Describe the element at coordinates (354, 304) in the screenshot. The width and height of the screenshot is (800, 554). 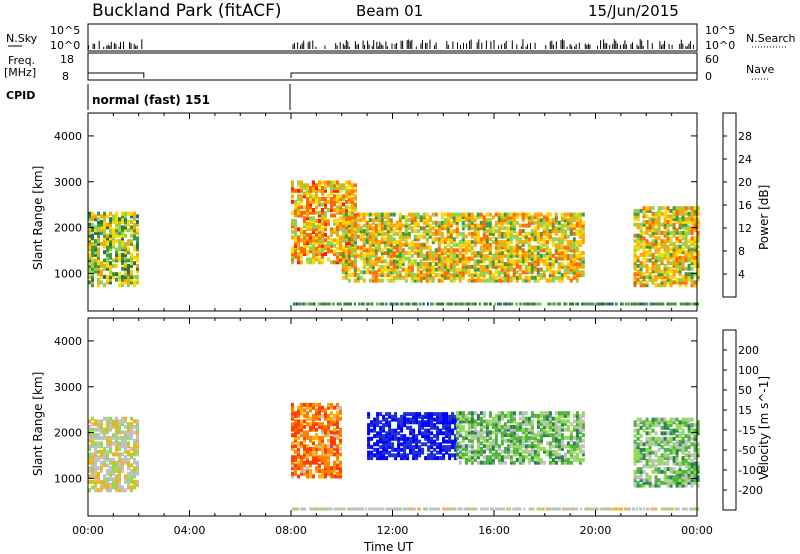
I see `ground-scatter-cell` at that location.